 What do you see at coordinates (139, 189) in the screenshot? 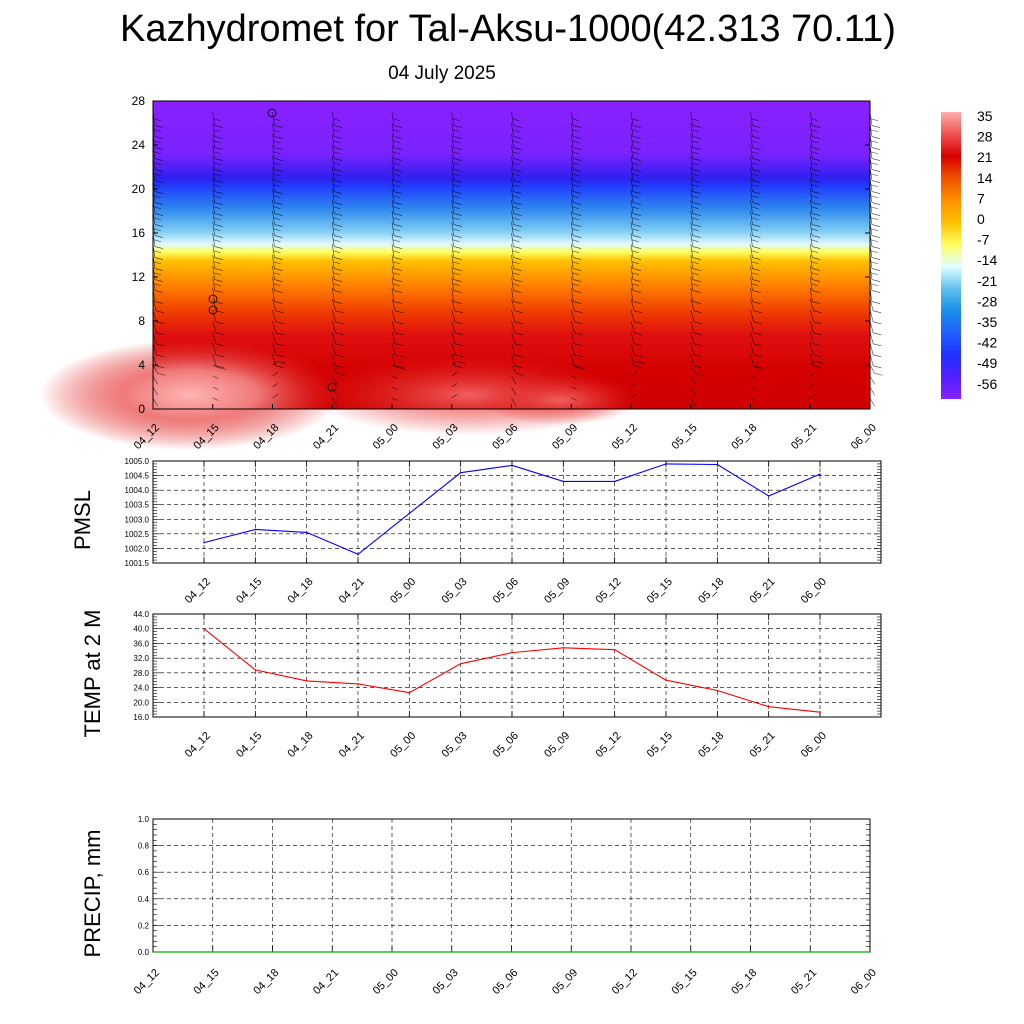
I see `y-tick-label: 20` at bounding box center [139, 189].